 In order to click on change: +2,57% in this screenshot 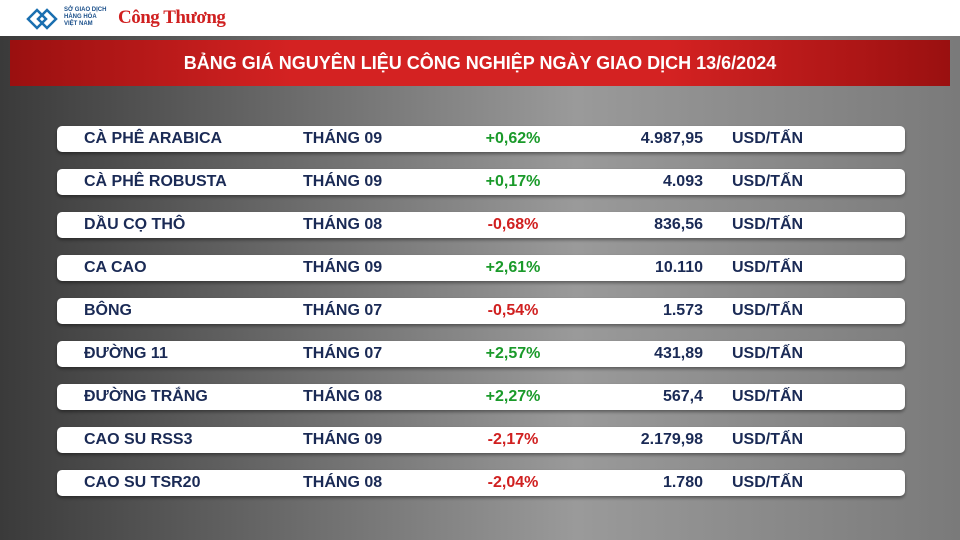, I will do `click(513, 353)`.